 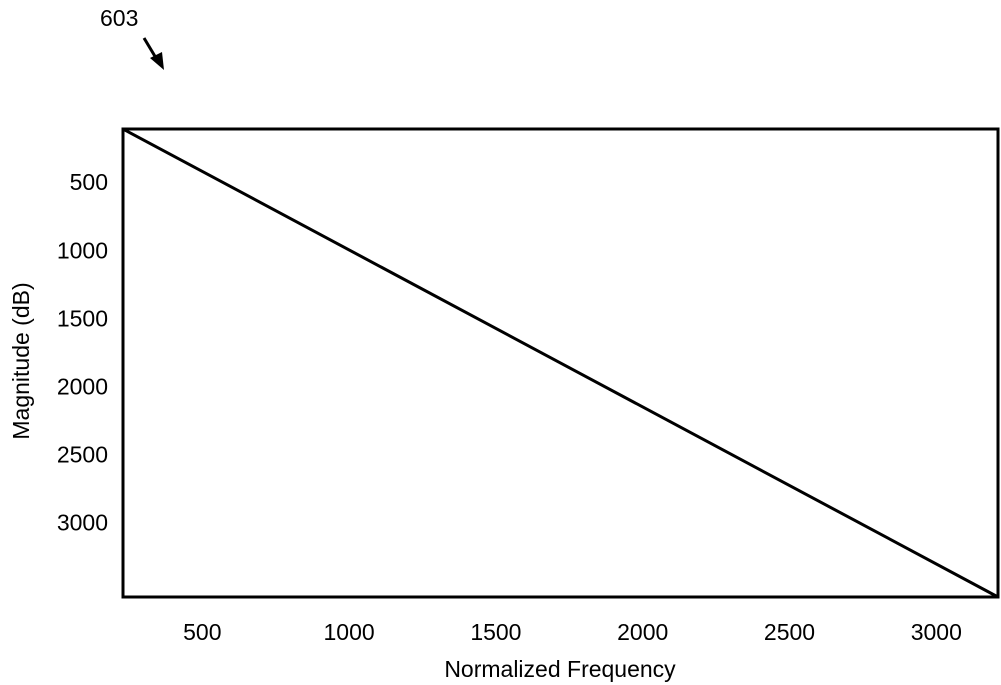 What do you see at coordinates (119, 18) in the screenshot?
I see `reference-numeral: 603` at bounding box center [119, 18].